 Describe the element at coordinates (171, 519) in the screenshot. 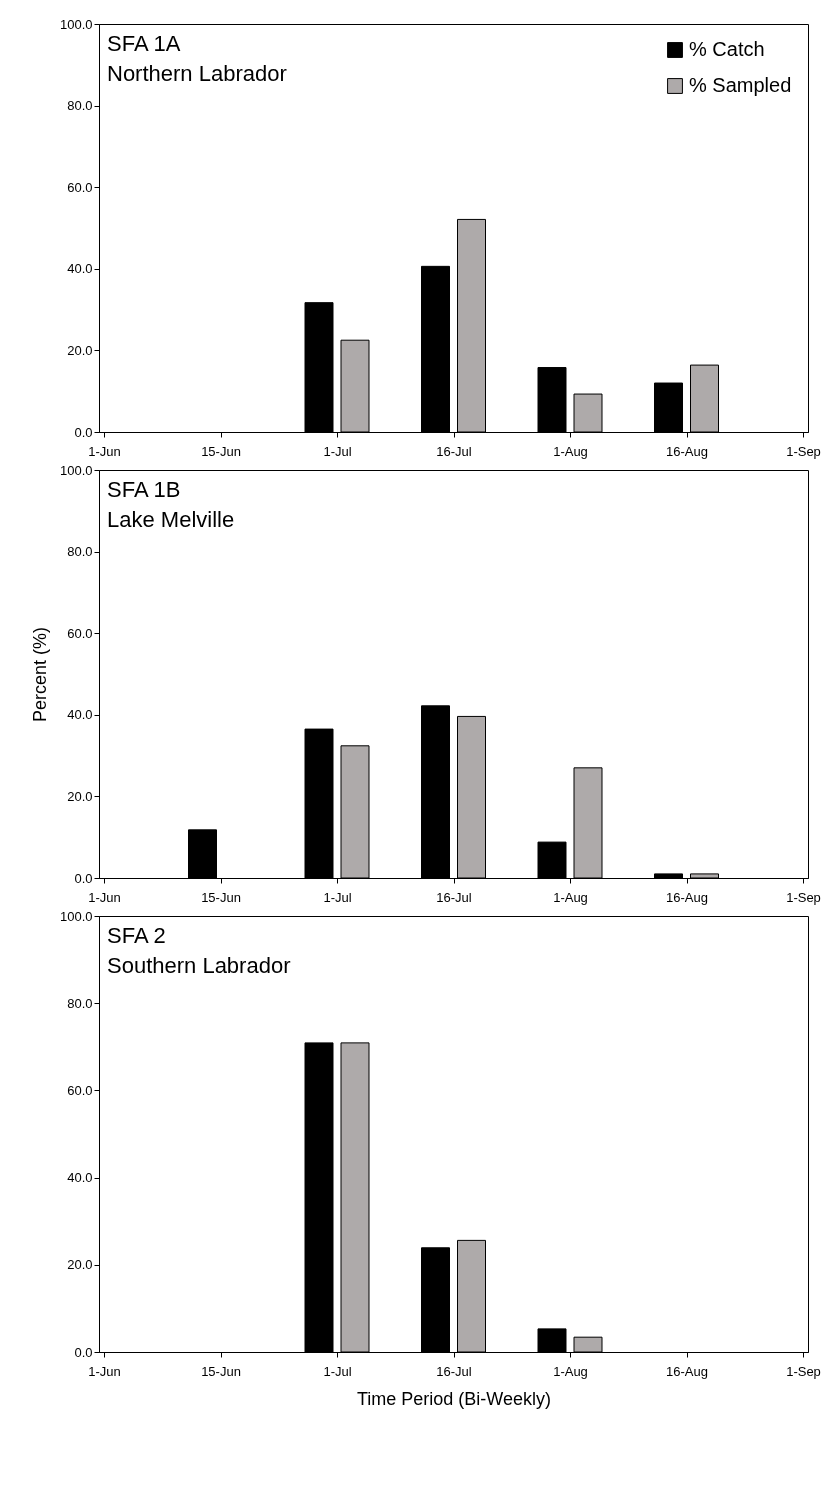

I see `text: Lake Melville` at that location.